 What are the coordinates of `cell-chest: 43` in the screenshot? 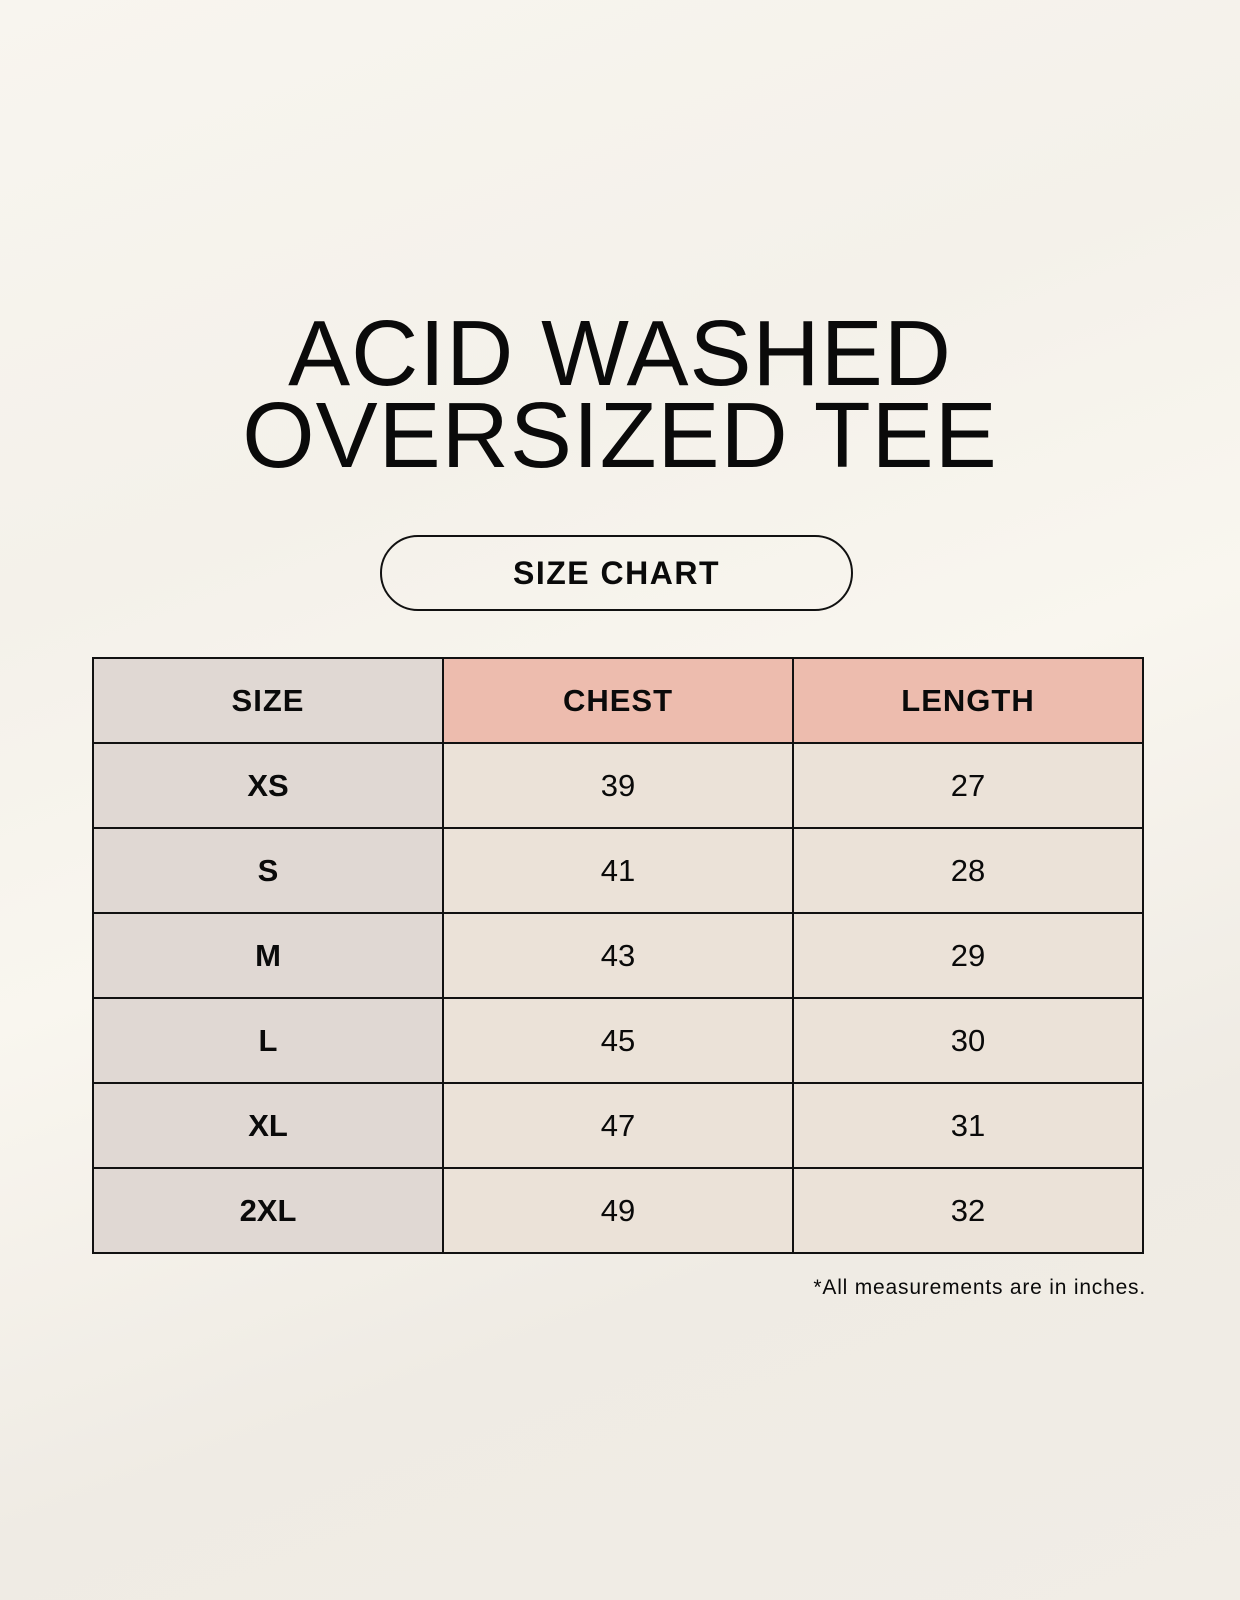 It's located at (618, 955).